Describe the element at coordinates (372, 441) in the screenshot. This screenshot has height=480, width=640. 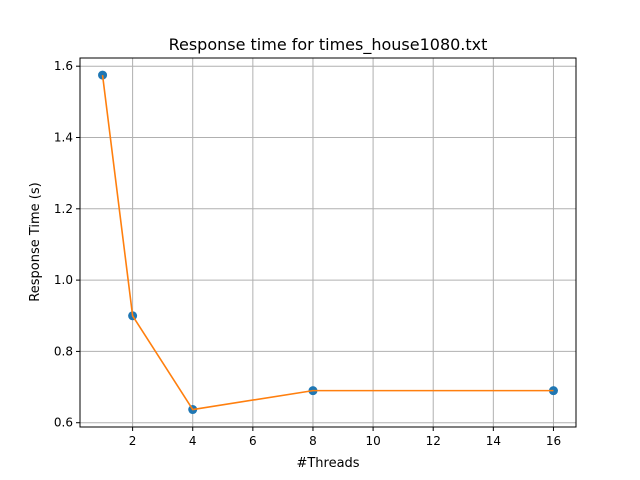
I see `x-tick-label: 10` at that location.